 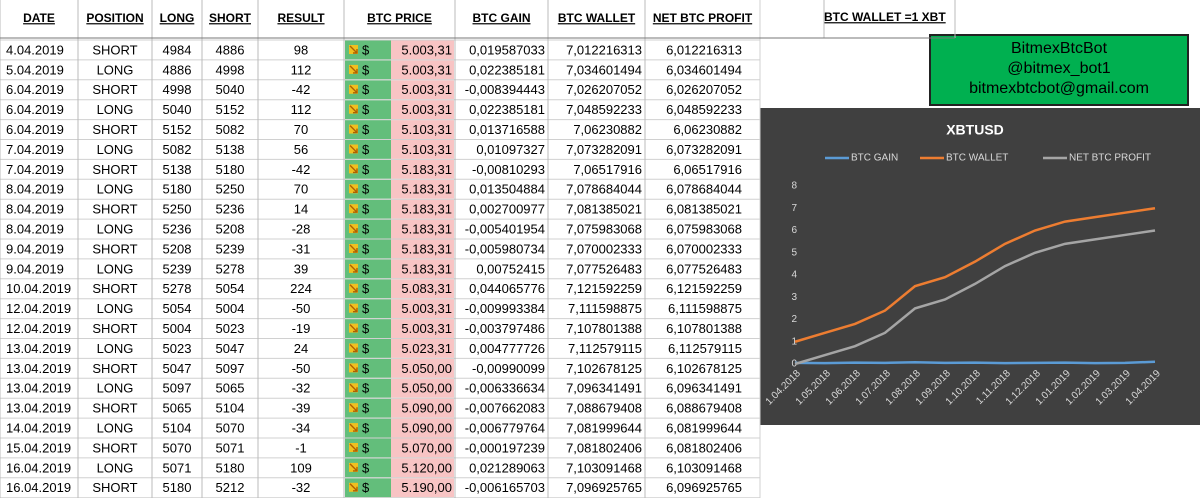 What do you see at coordinates (230, 18) in the screenshot?
I see `column-header: SHORT` at bounding box center [230, 18].